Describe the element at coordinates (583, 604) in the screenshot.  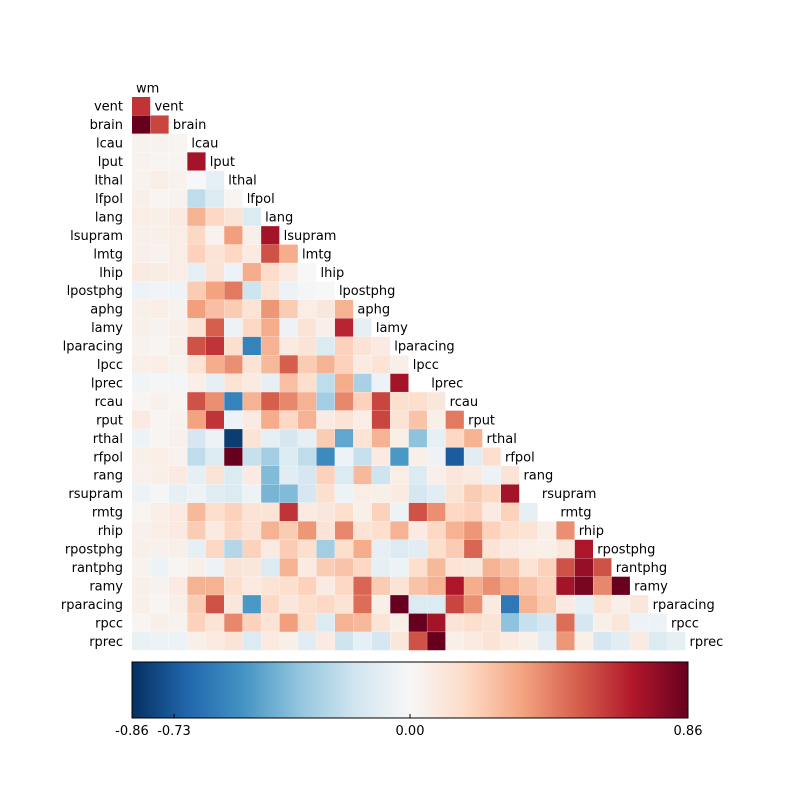
I see `heatmap-cell-rparacing-rhip` at that location.